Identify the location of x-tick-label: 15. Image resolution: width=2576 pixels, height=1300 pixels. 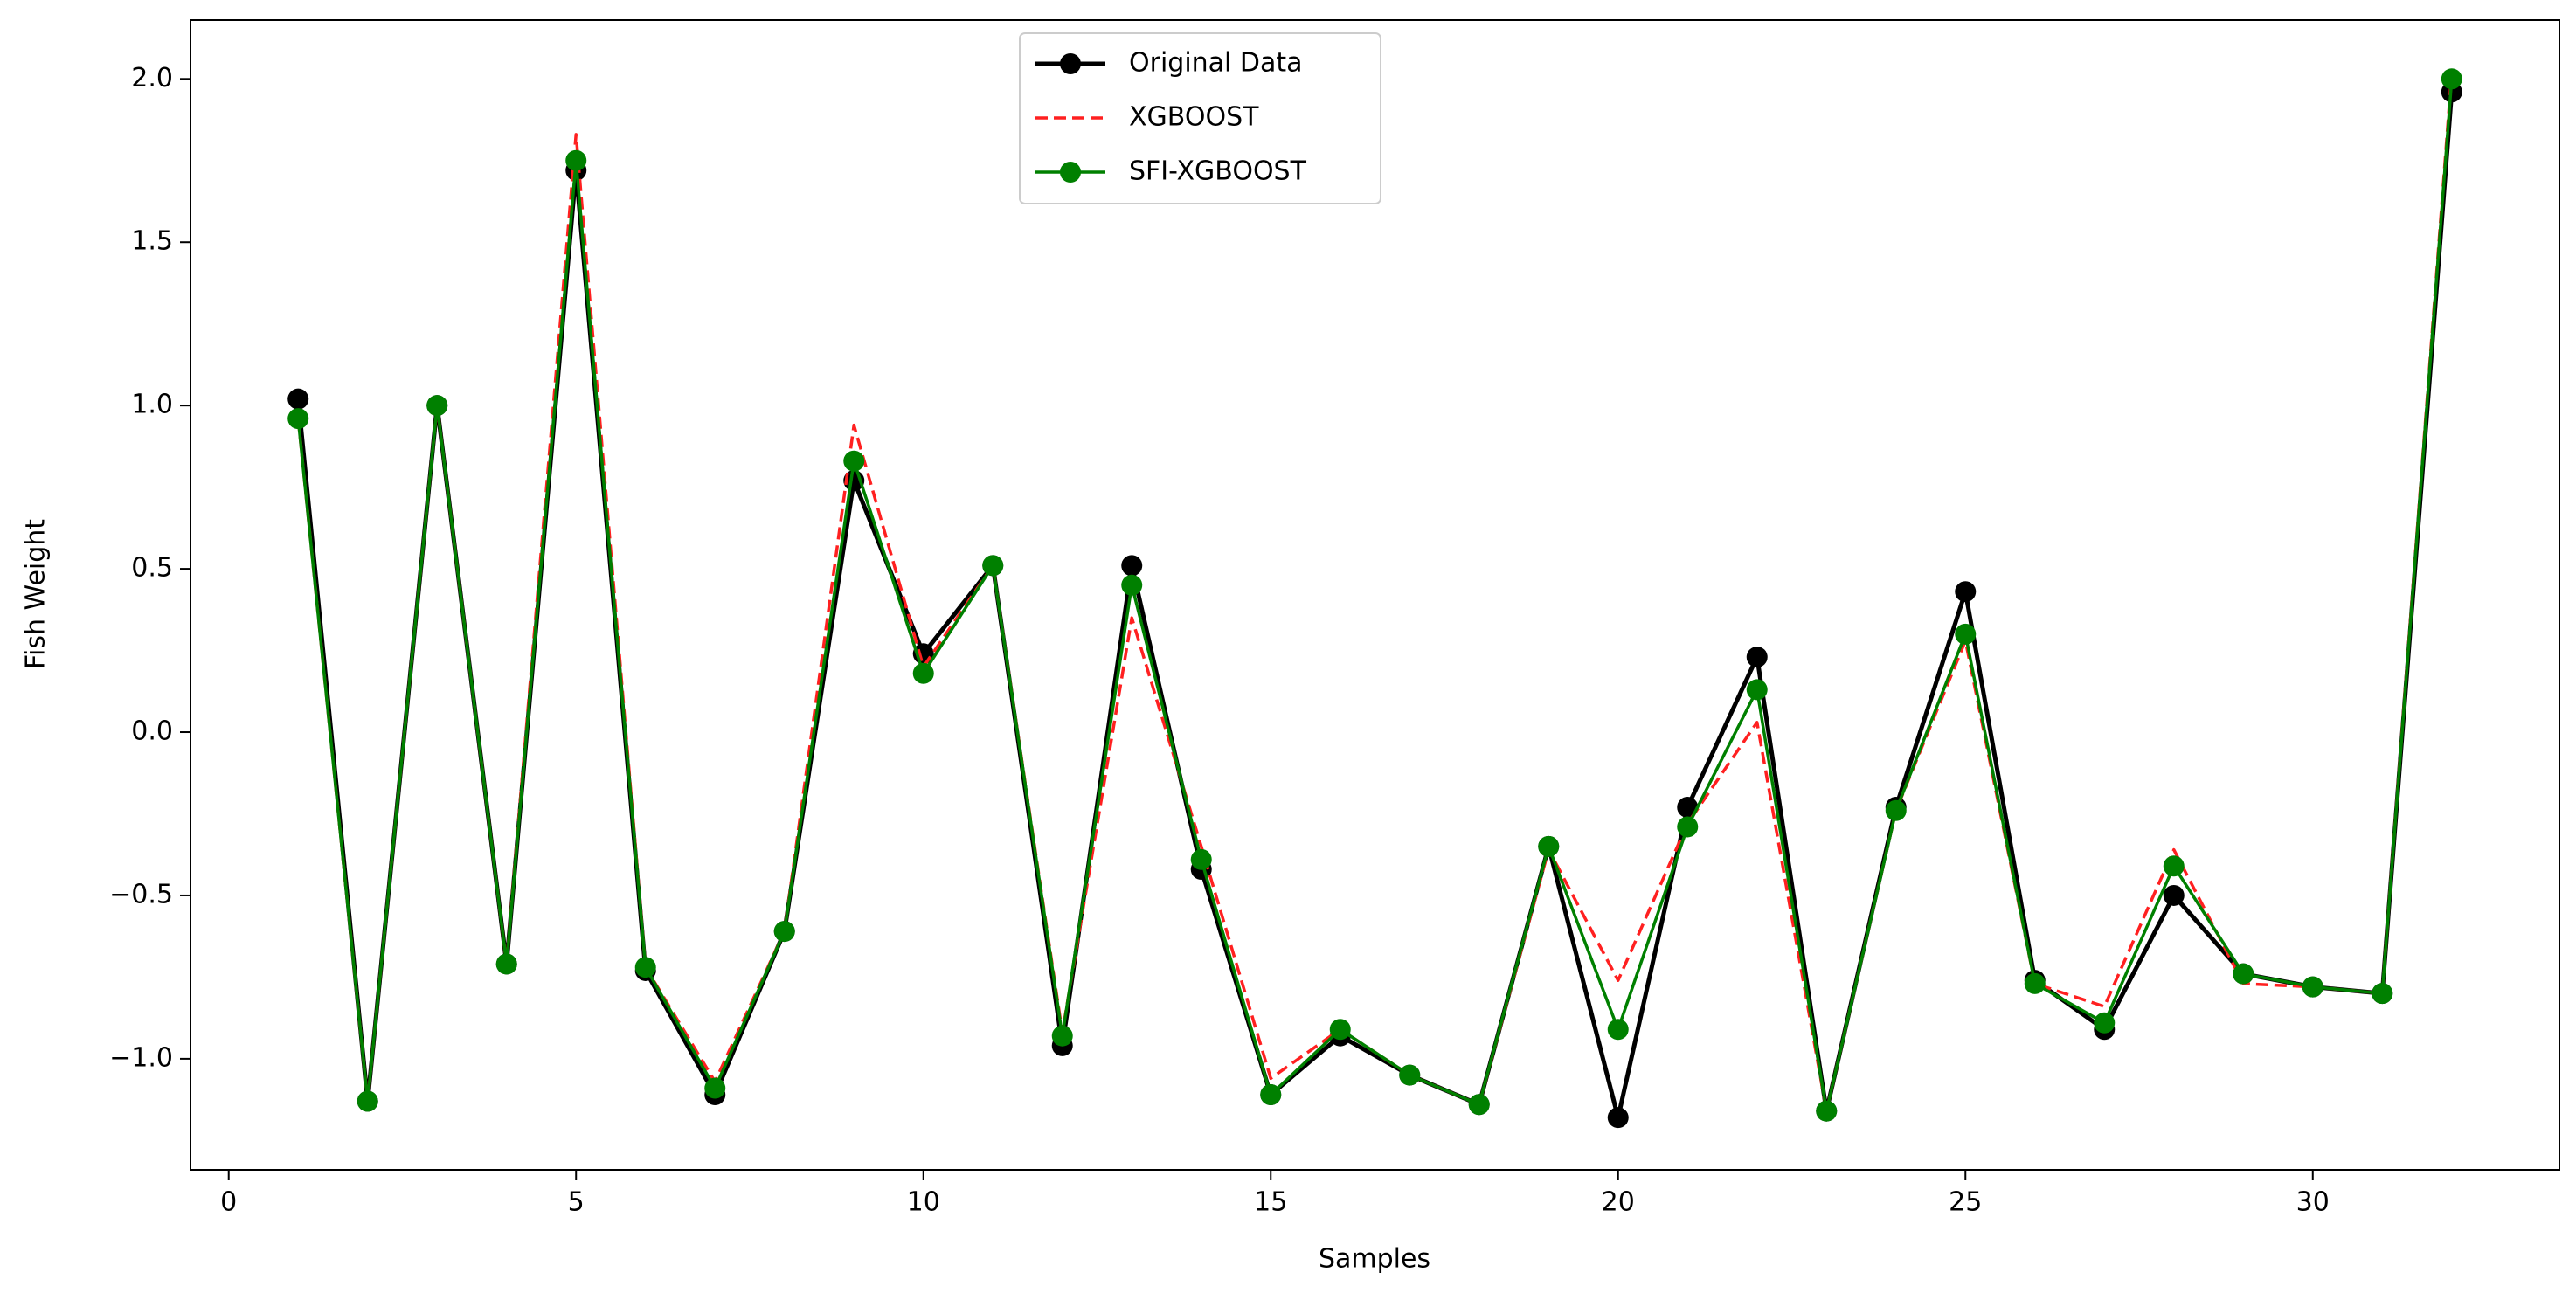
(1270, 1202).